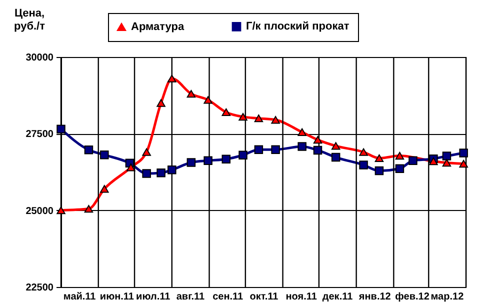 Image resolution: width=500 pixels, height=308 pixels. Describe the element at coordinates (30, 20) in the screenshot. I see `y-axis-title: Цена, руб./т` at that location.